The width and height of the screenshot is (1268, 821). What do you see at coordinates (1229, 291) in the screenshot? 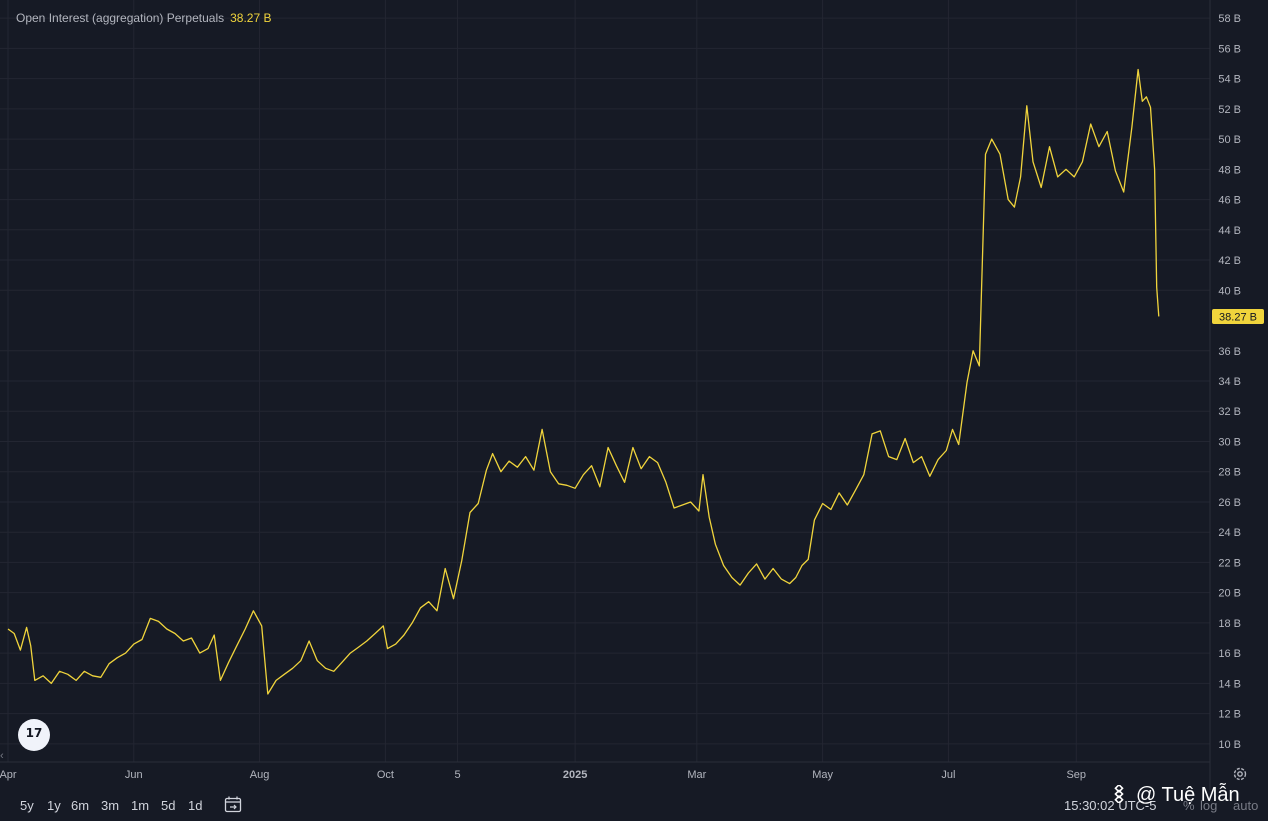
I see `y-tick-label: 40 B` at bounding box center [1229, 291].